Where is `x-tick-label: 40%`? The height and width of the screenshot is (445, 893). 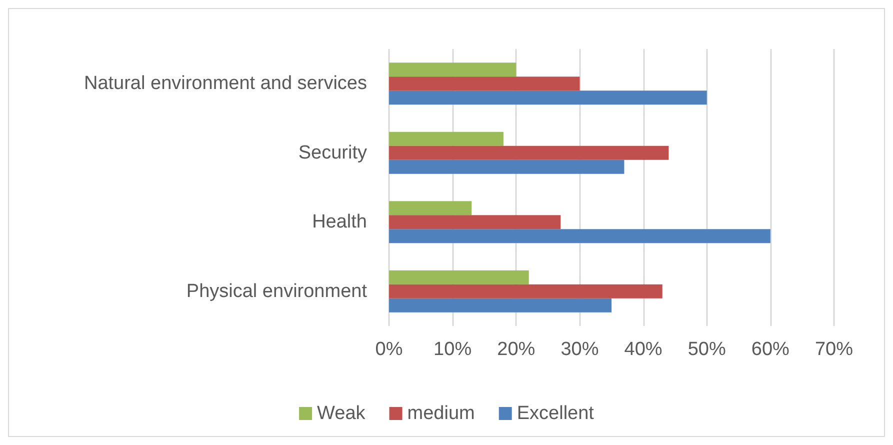 x-tick-label: 40% is located at coordinates (643, 349).